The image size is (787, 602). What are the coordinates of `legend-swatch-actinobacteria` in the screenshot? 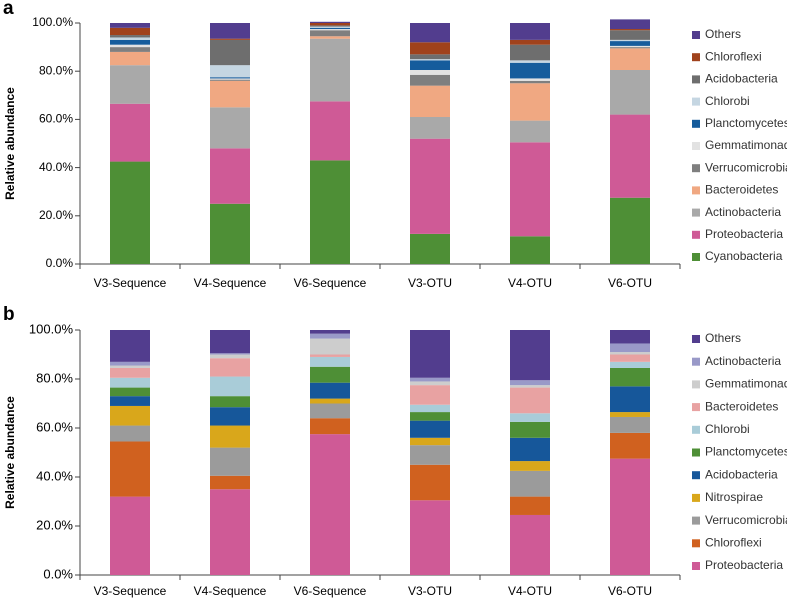 It's located at (696, 361).